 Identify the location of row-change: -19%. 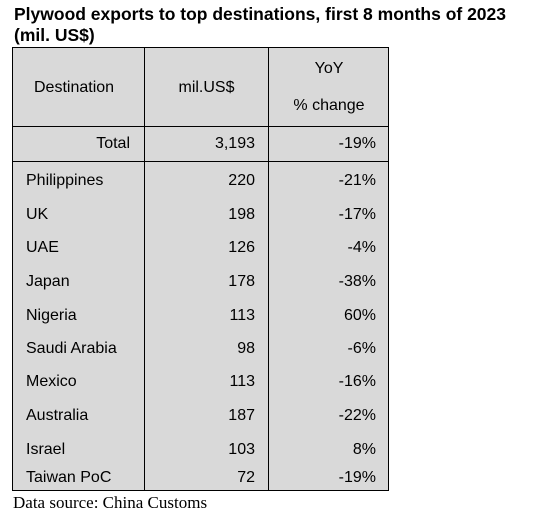
(357, 477).